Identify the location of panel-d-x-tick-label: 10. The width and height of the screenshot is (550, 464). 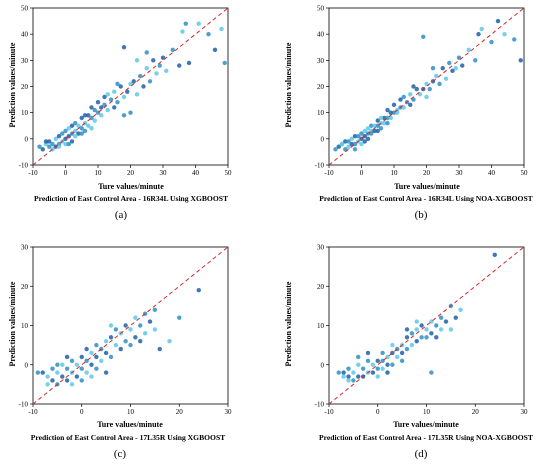
(427, 412).